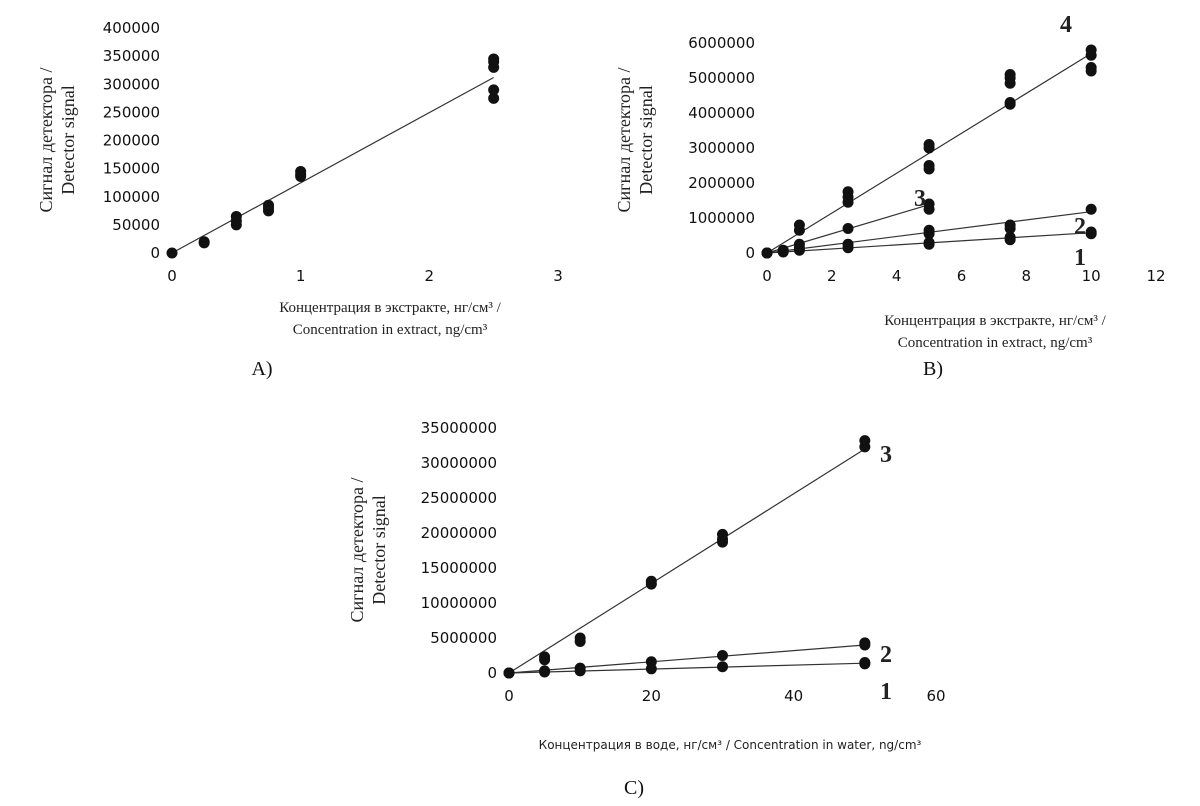  What do you see at coordinates (131, 141) in the screenshot?
I see `y-tick-label: 200000` at bounding box center [131, 141].